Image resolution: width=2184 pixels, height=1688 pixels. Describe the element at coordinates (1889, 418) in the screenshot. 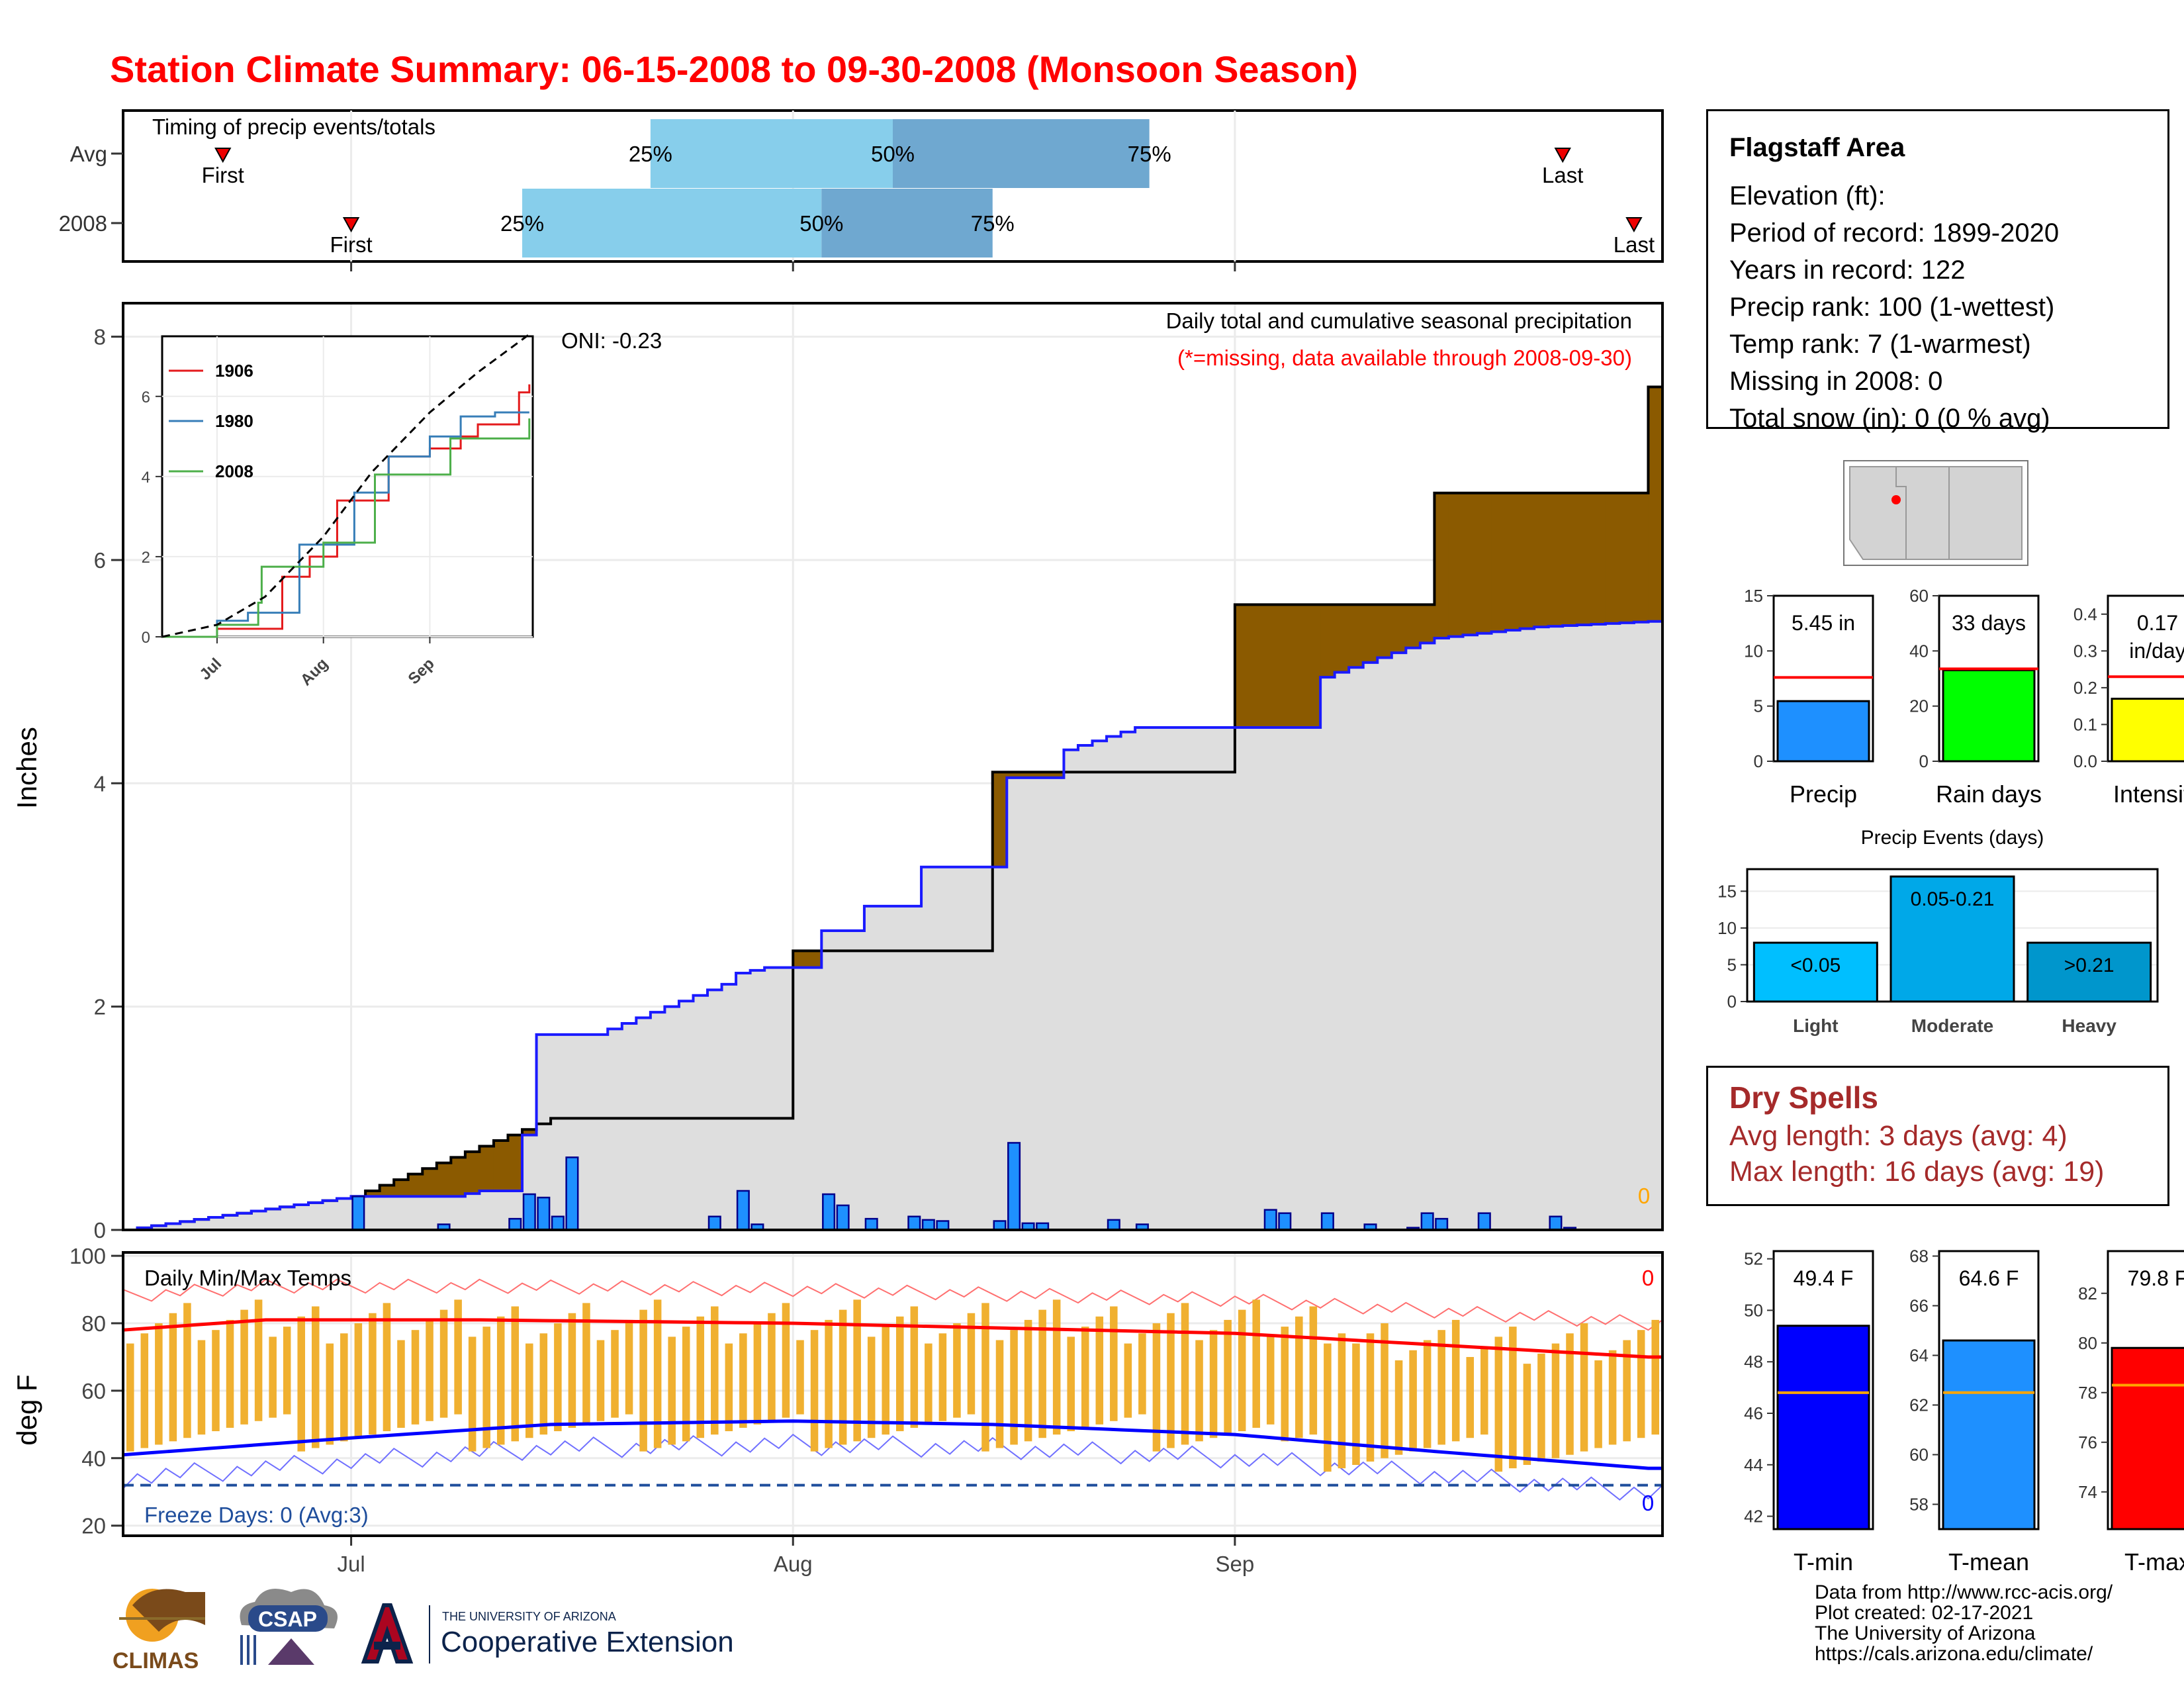

I see `info-snow: Total snow (in): 0 (0 % avg)` at that location.